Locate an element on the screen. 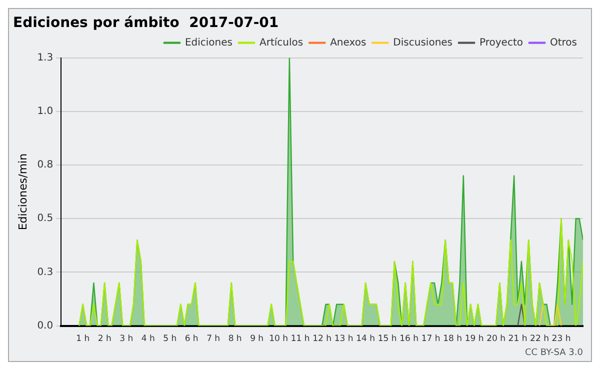 The width and height of the screenshot is (600, 370). x-tick-label: 10 h is located at coordinates (278, 339).